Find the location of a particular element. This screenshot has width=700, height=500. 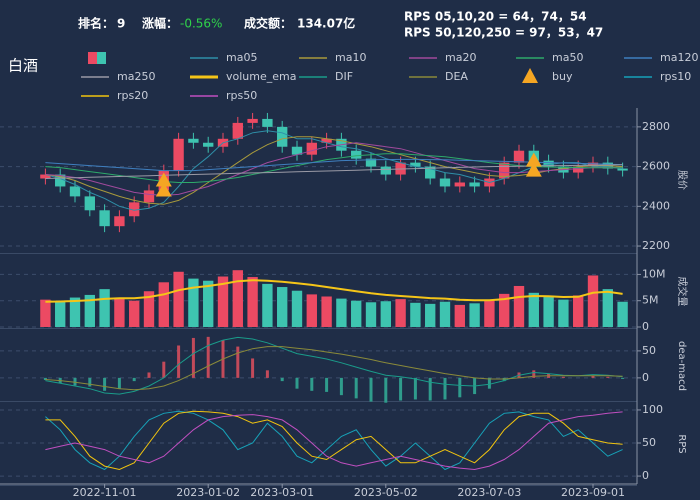

legend-label: DIF is located at coordinates (344, 76).